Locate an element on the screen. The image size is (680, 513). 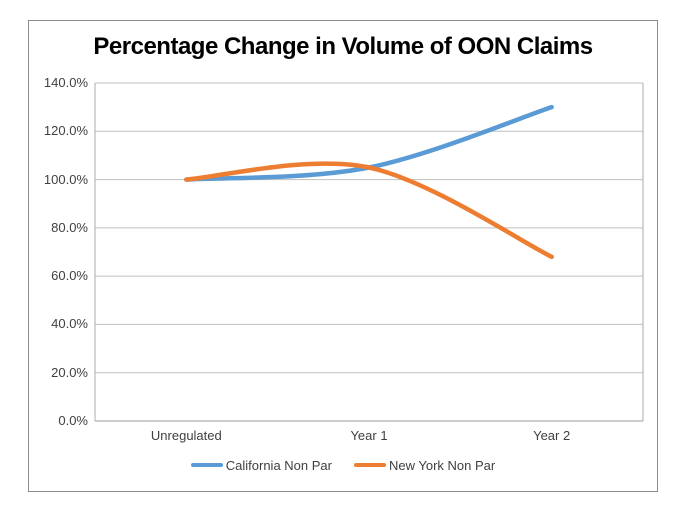
legend-item-california-non-par: California Non Par is located at coordinates (261, 465).